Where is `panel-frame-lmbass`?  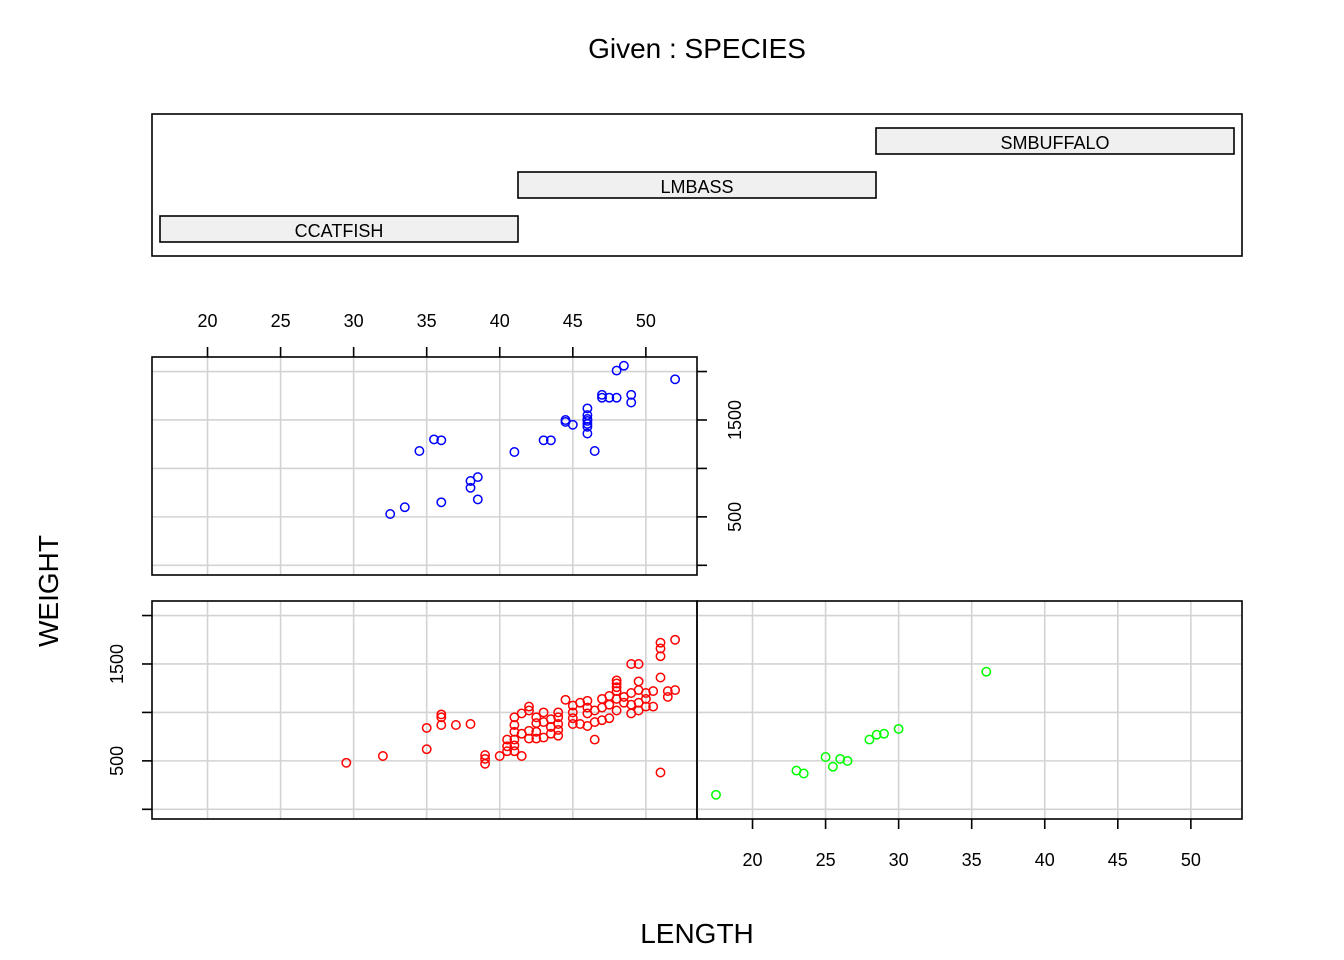 panel-frame-lmbass is located at coordinates (424, 466).